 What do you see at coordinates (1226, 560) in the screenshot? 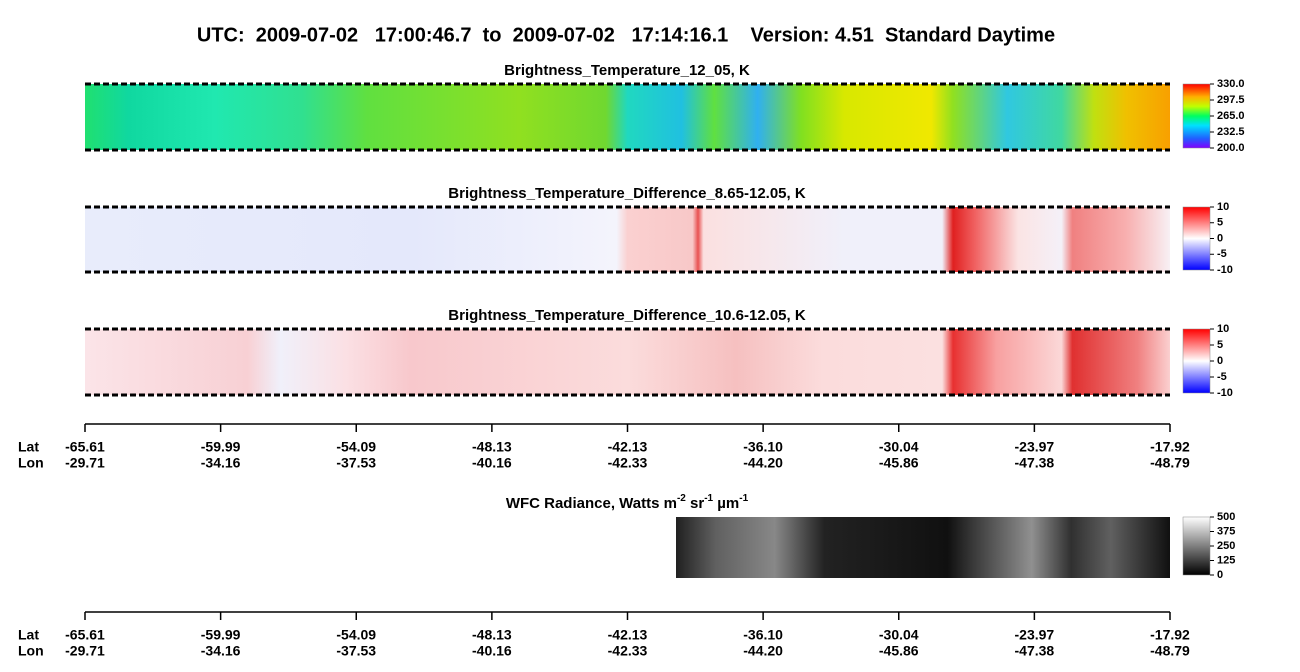
I see `colorbar-label: 125` at bounding box center [1226, 560].